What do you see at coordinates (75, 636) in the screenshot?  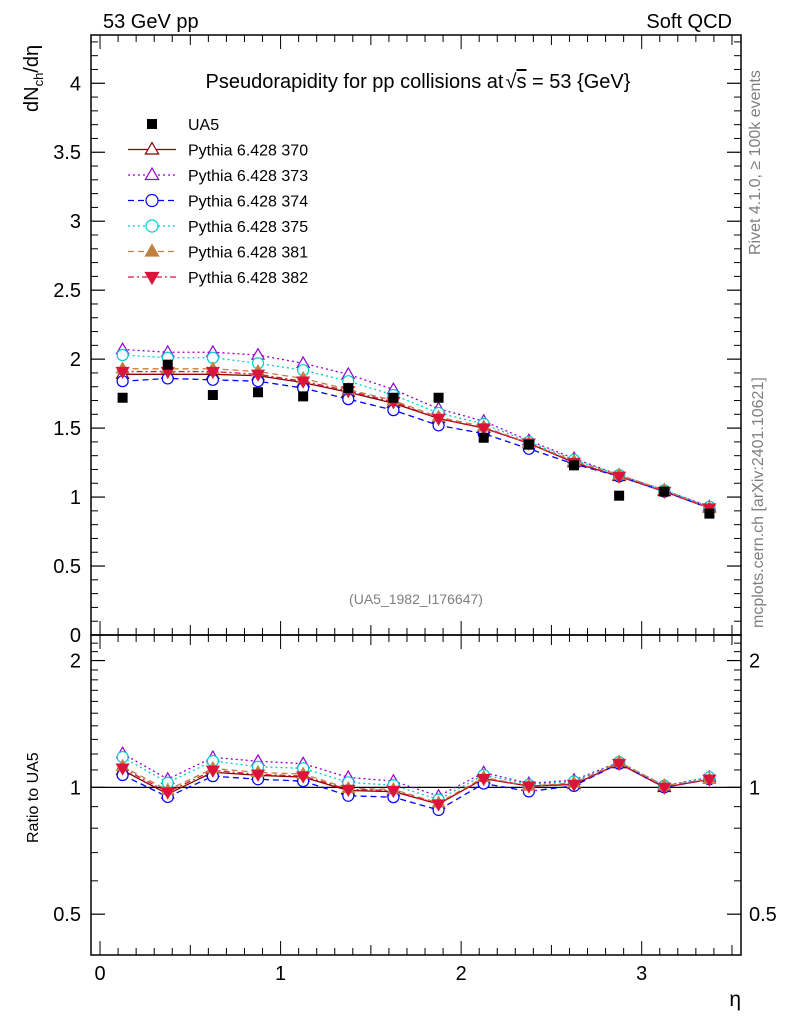 I see `main-y-tick-label: 0` at bounding box center [75, 636].